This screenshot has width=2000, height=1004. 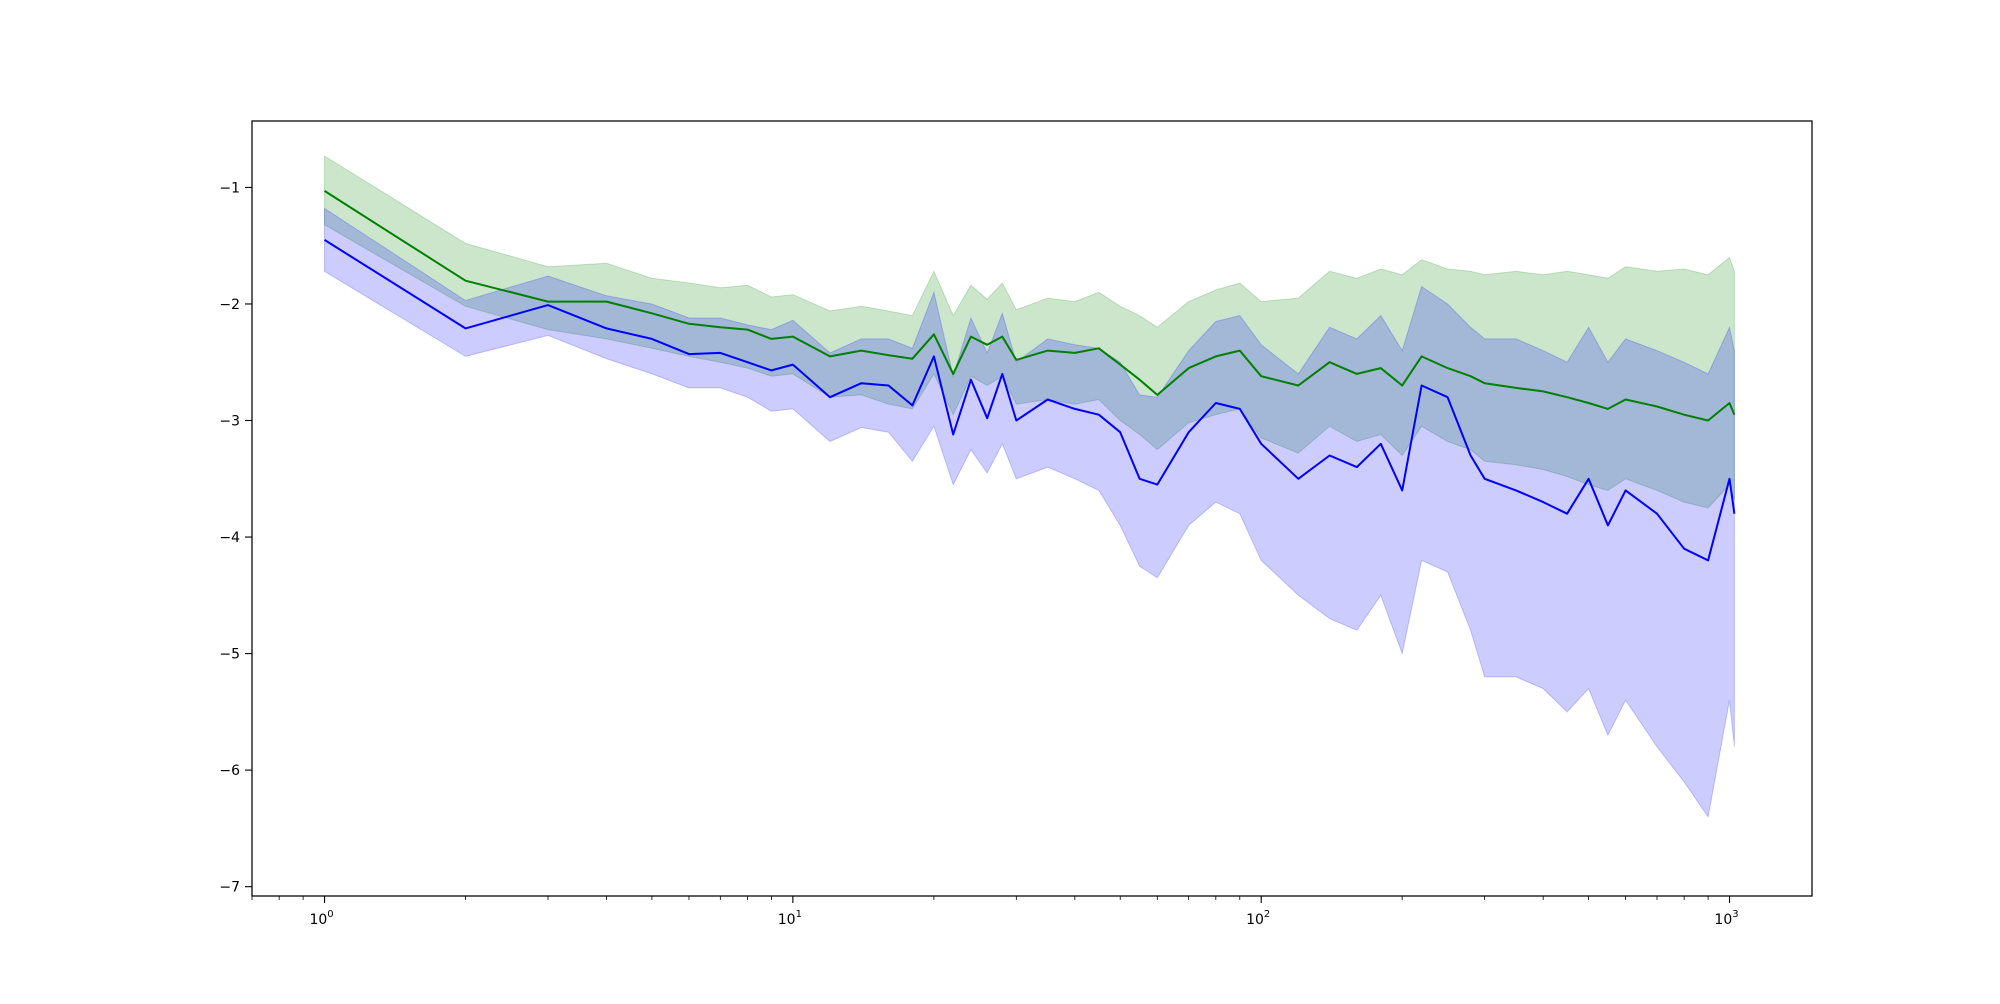 I want to click on x-tick-label: 10¹, so click(x=790, y=918).